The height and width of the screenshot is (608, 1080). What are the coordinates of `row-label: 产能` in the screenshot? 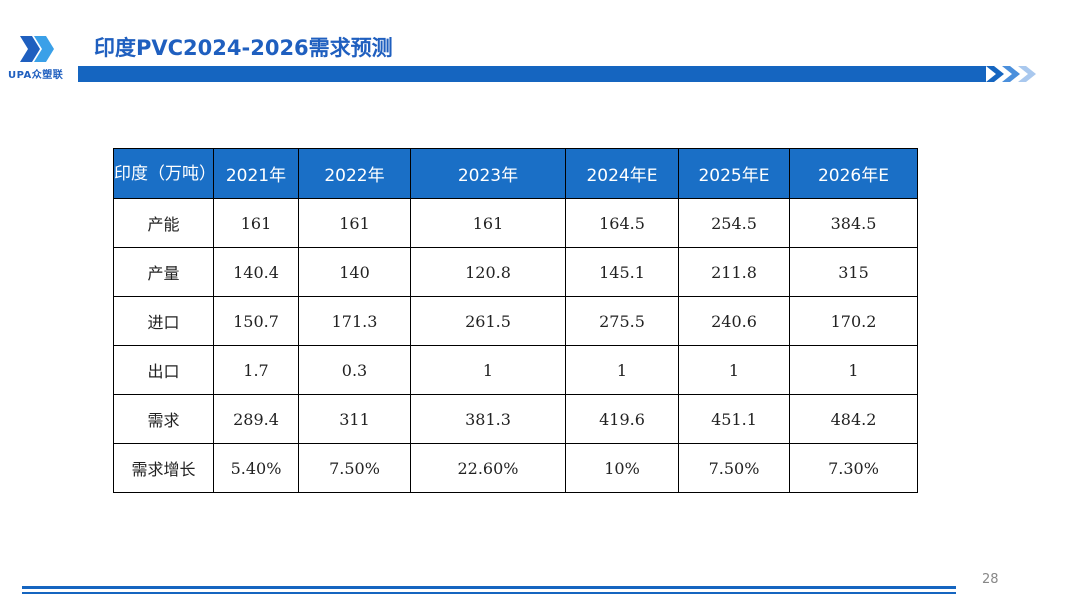 It's located at (163, 223).